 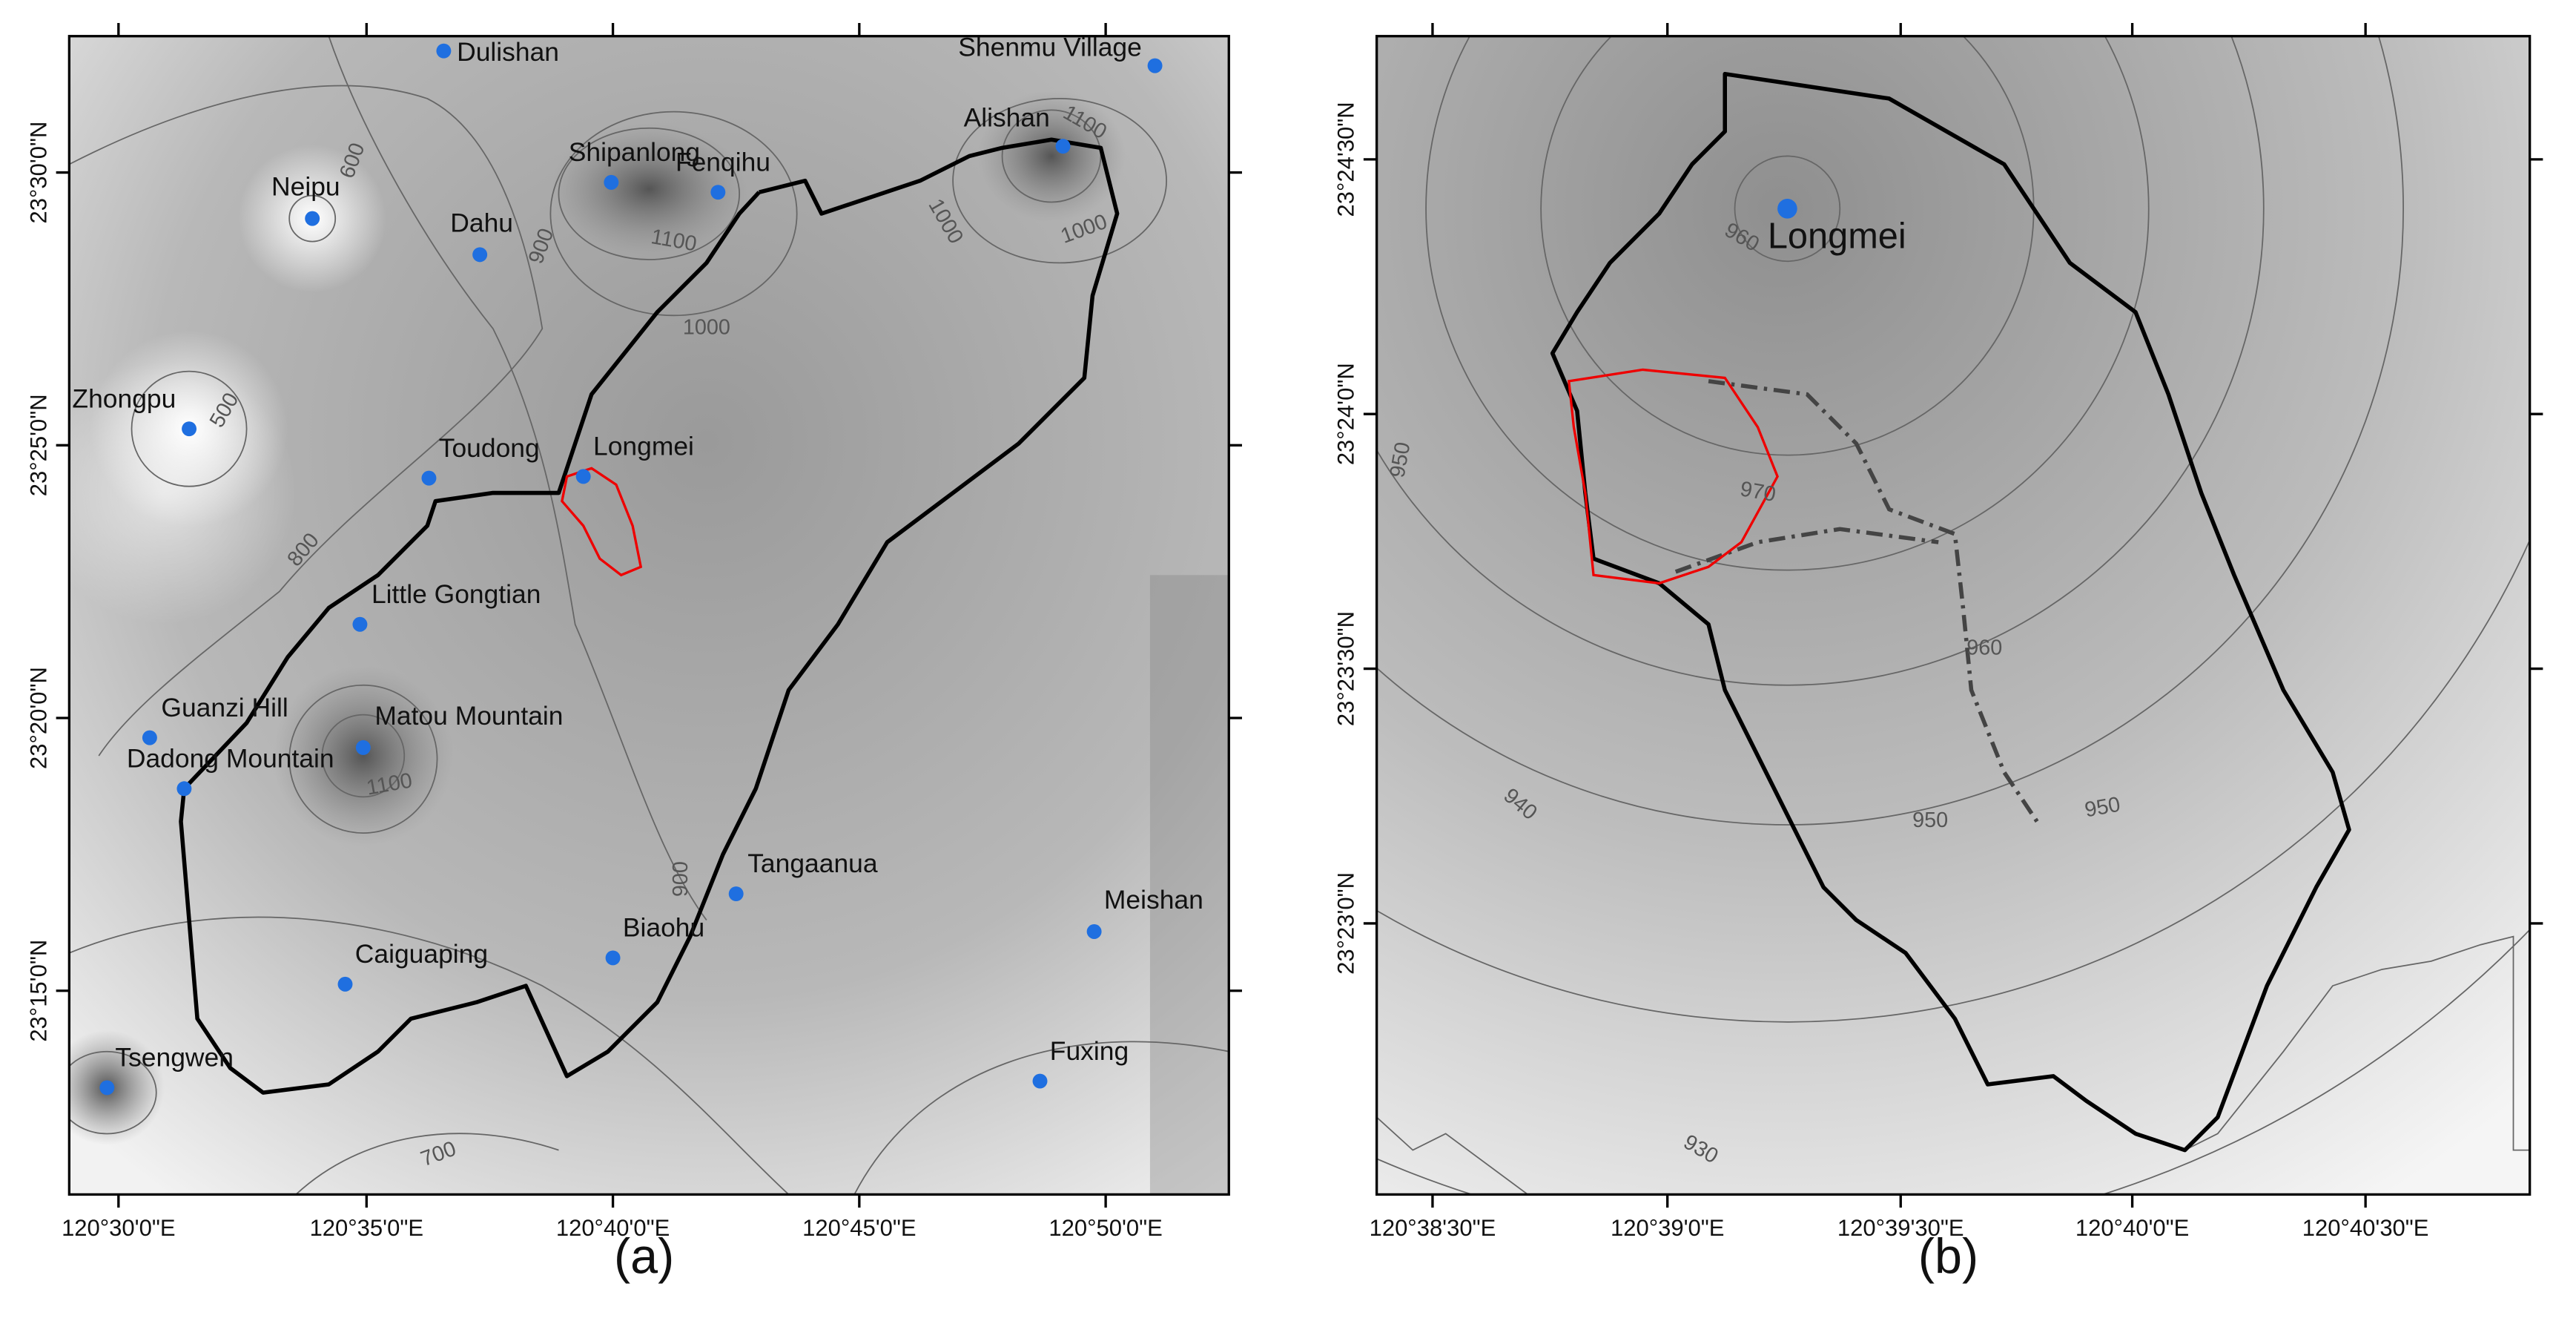 I want to click on study-catchment, so click(x=602, y=522).